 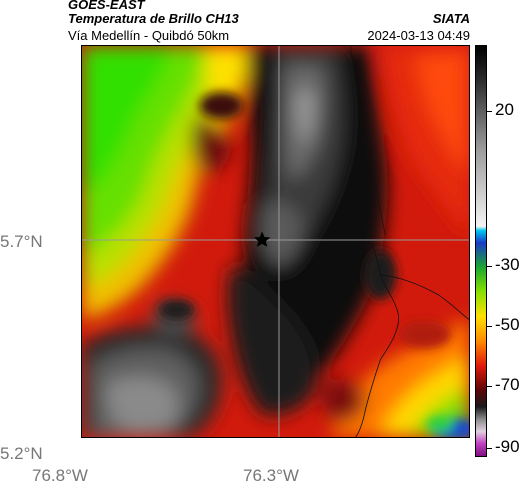 What do you see at coordinates (262, 239) in the screenshot?
I see `star-icon` at bounding box center [262, 239].